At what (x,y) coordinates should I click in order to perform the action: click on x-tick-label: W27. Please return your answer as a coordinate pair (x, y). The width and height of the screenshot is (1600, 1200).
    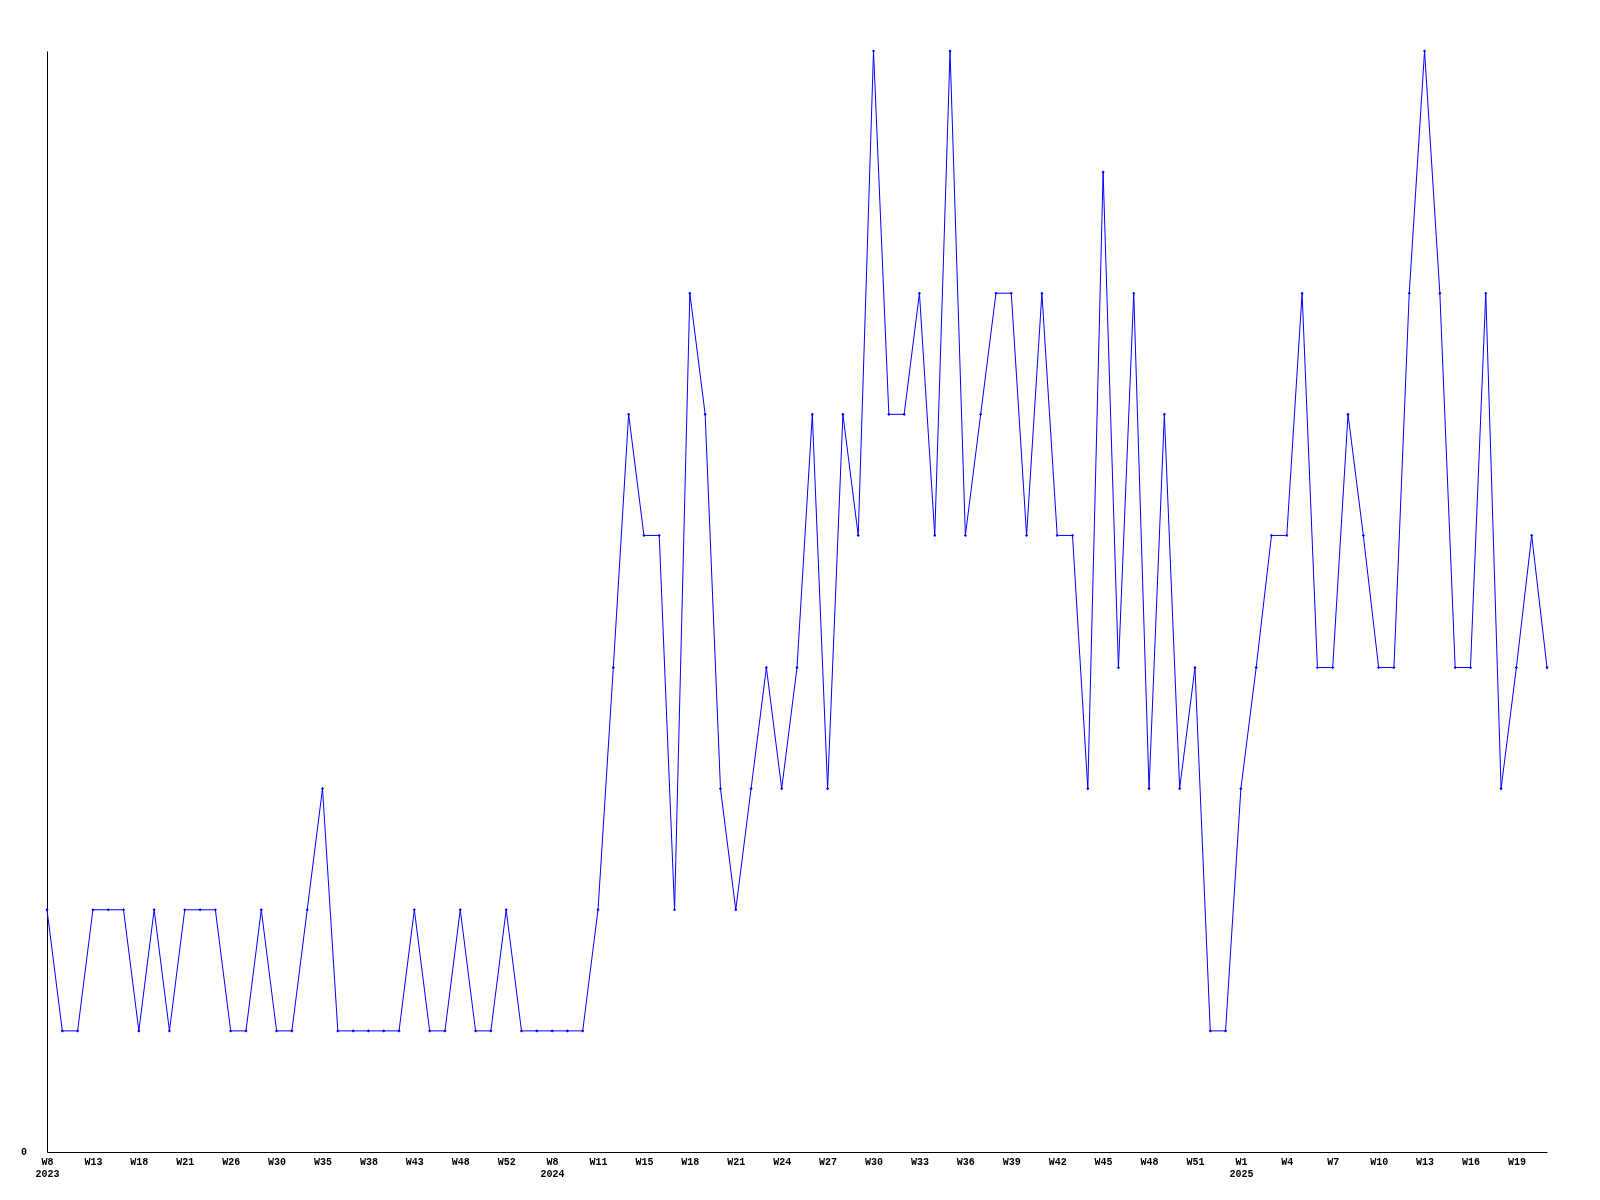
    Looking at the image, I should click on (828, 1162).